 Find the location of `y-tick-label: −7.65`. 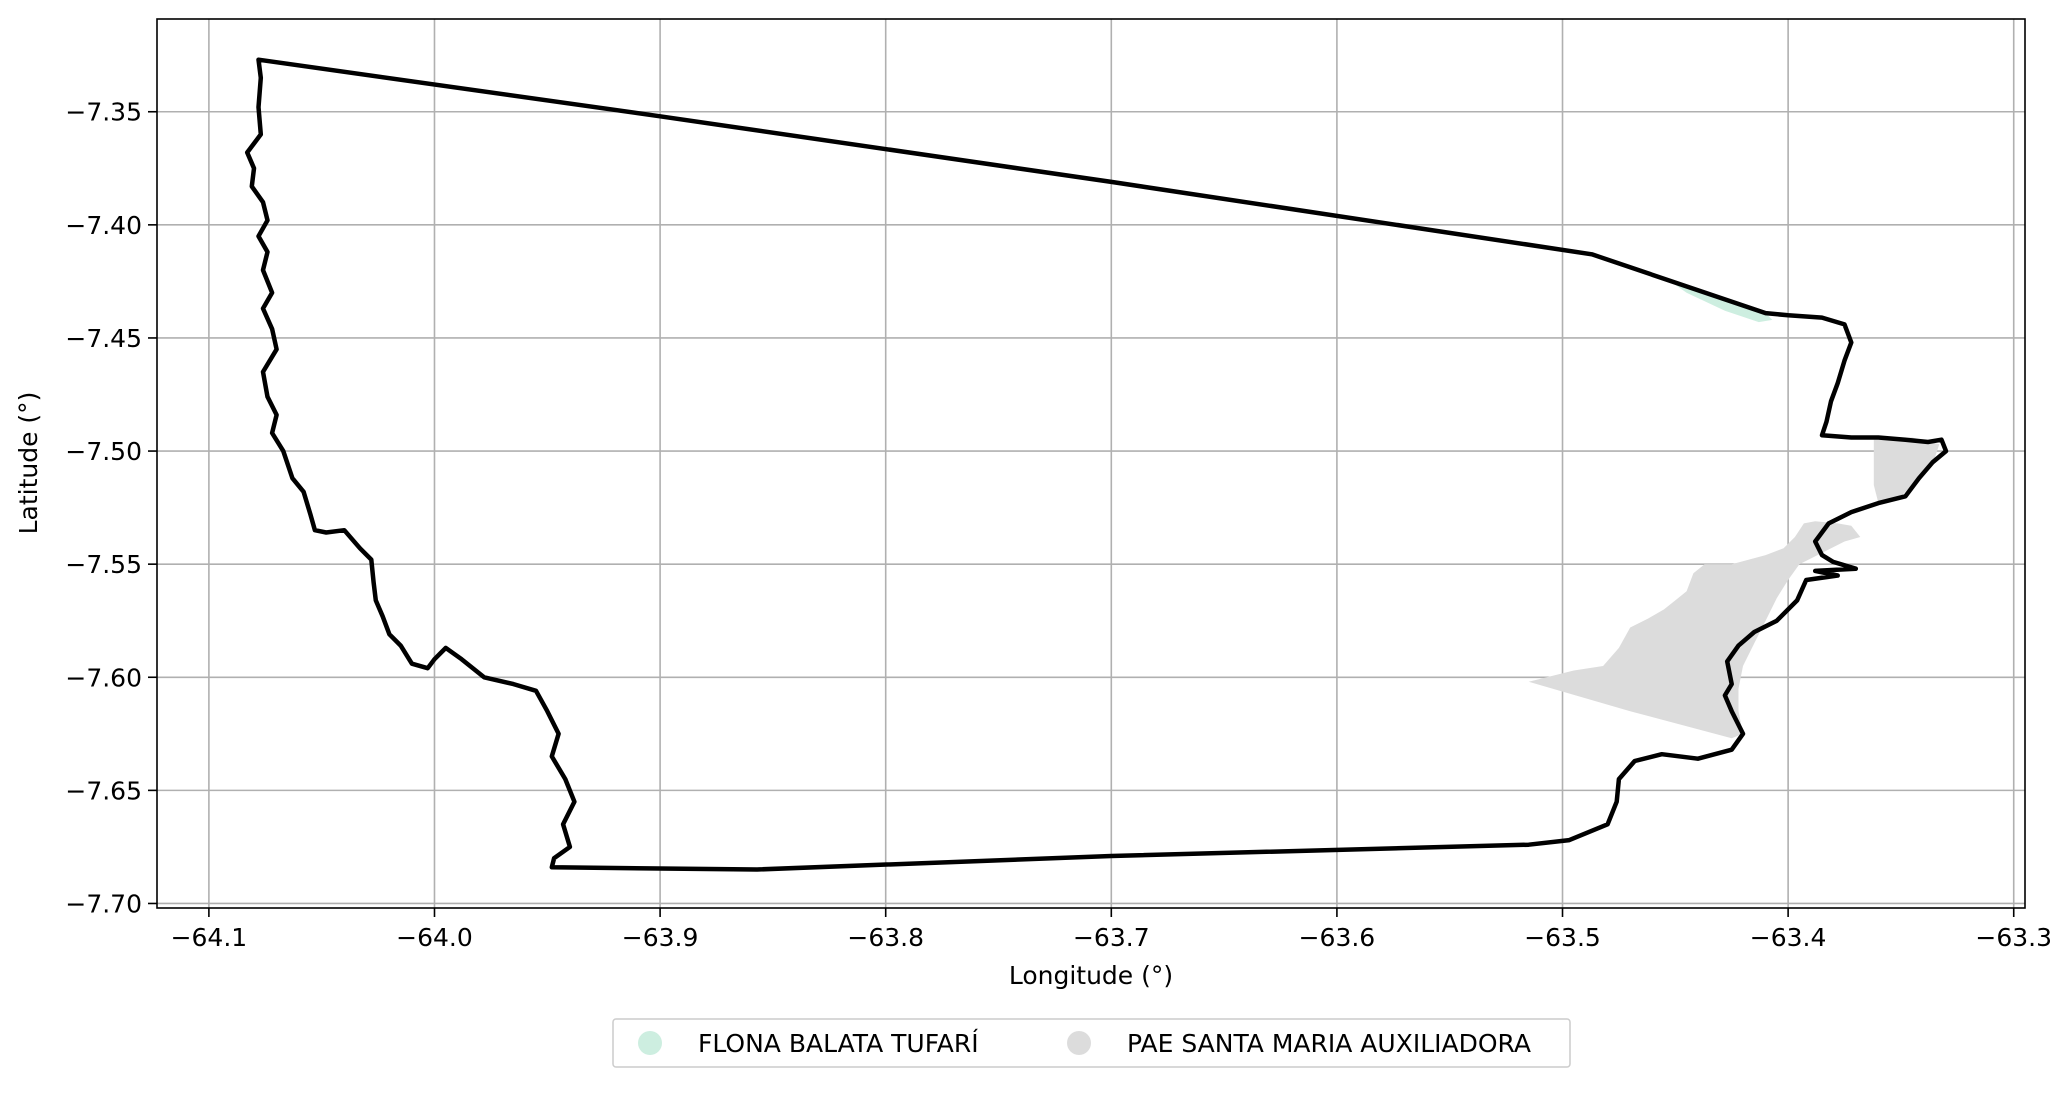

y-tick-label: −7.65 is located at coordinates (103, 790).